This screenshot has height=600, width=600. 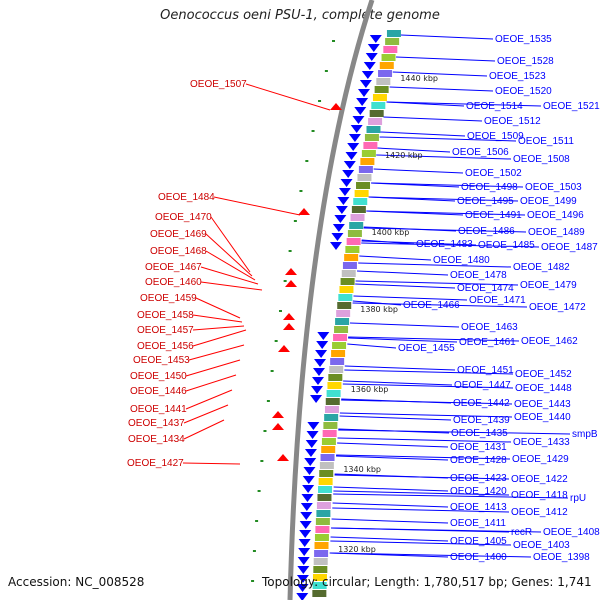 What do you see at coordinates (541, 267) in the screenshot?
I see `right-gene-label: OEOE_1482` at bounding box center [541, 267].